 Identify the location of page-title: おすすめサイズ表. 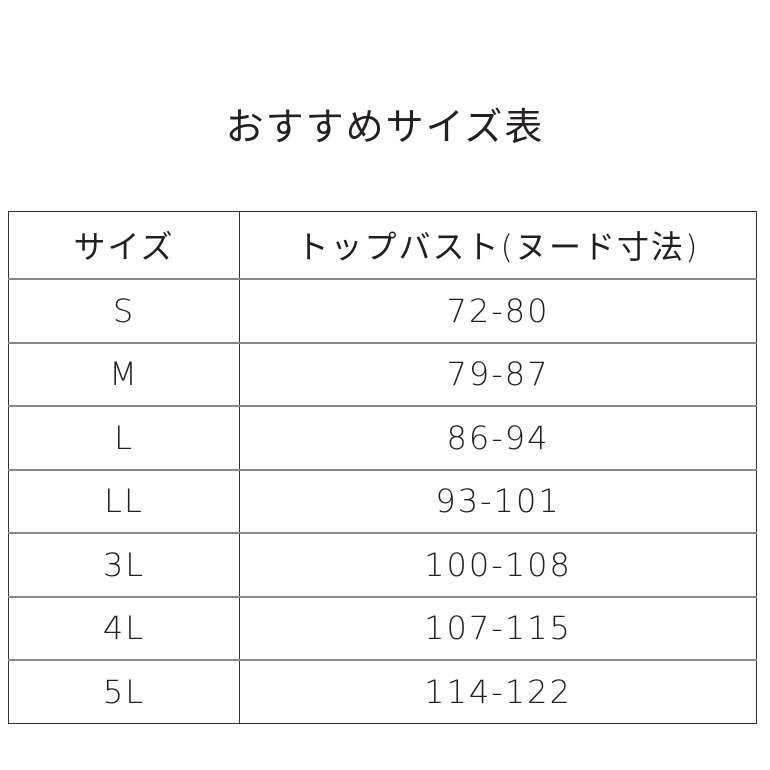
(385, 127).